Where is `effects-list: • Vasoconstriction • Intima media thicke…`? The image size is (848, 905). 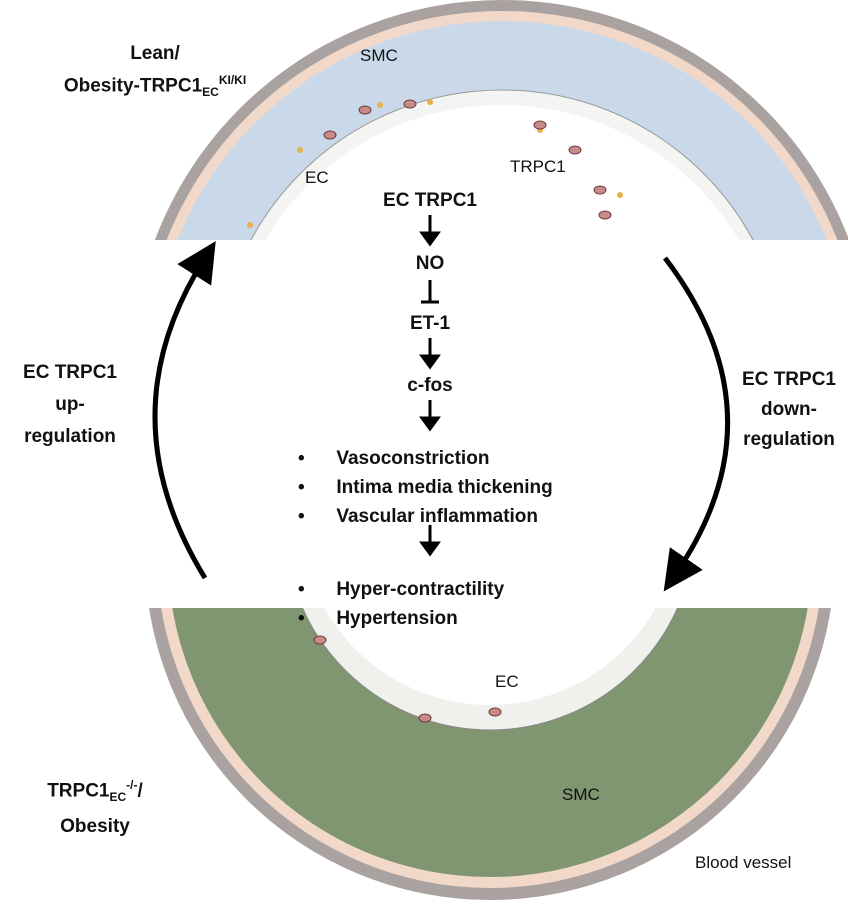 effects-list: • Vasoconstriction • Intima media thicke… is located at coordinates (425, 487).